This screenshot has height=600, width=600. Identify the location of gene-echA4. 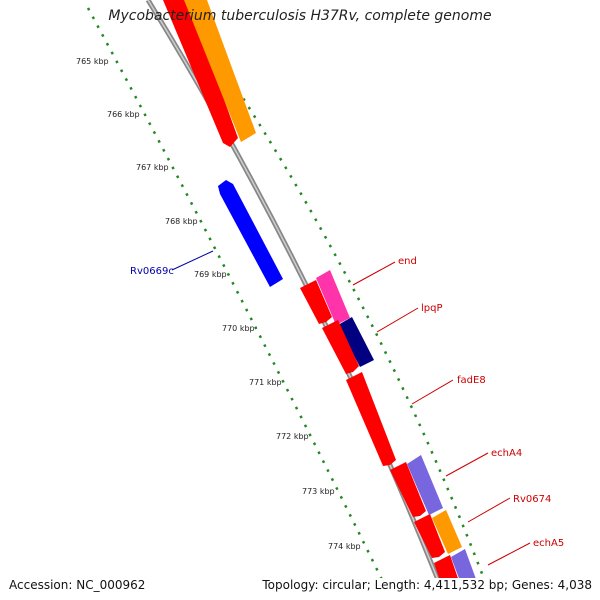
(425, 485).